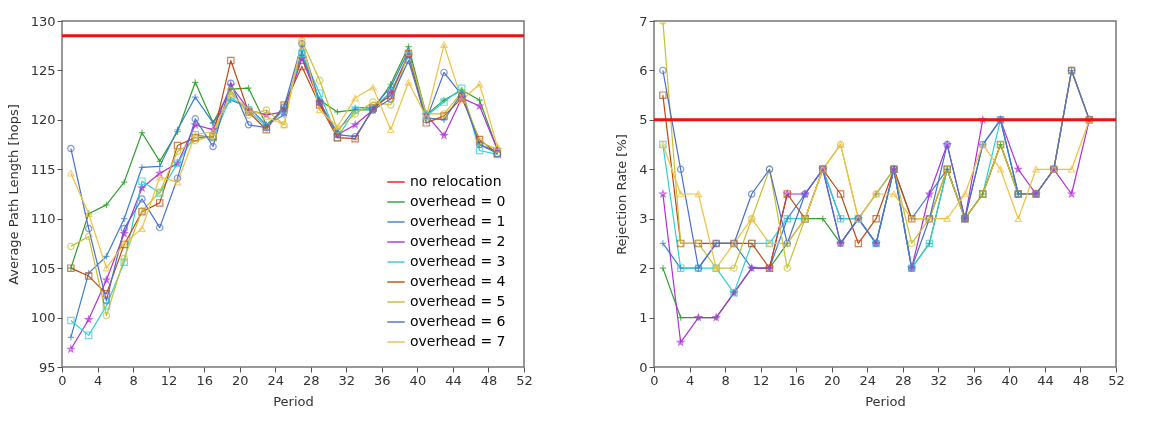  Describe the element at coordinates (643, 21) in the screenshot. I see `y-tick-label: 7` at that location.